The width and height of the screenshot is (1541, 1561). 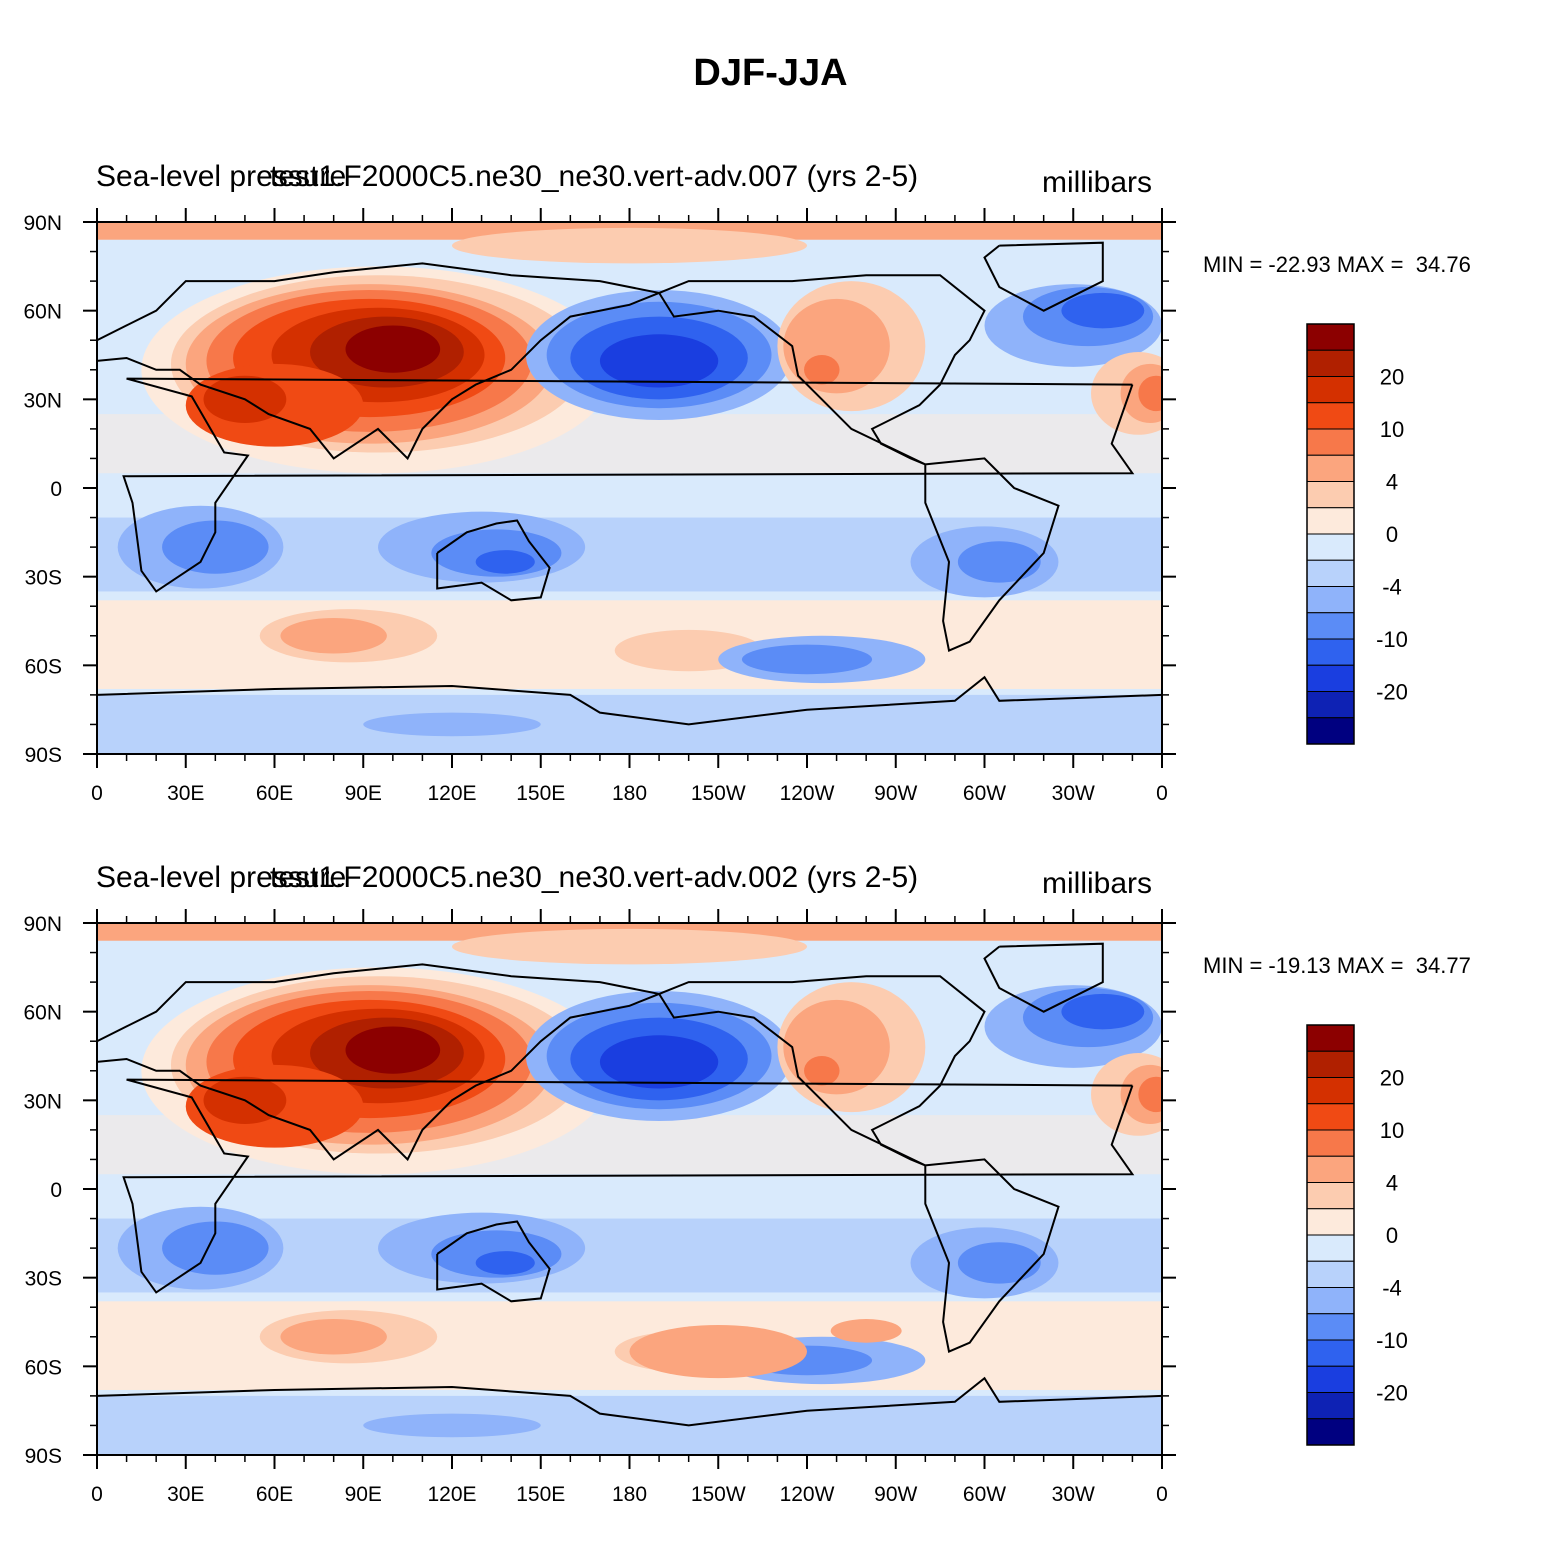 What do you see at coordinates (1392, 1130) in the screenshot?
I see `colorbar-label: 10` at bounding box center [1392, 1130].